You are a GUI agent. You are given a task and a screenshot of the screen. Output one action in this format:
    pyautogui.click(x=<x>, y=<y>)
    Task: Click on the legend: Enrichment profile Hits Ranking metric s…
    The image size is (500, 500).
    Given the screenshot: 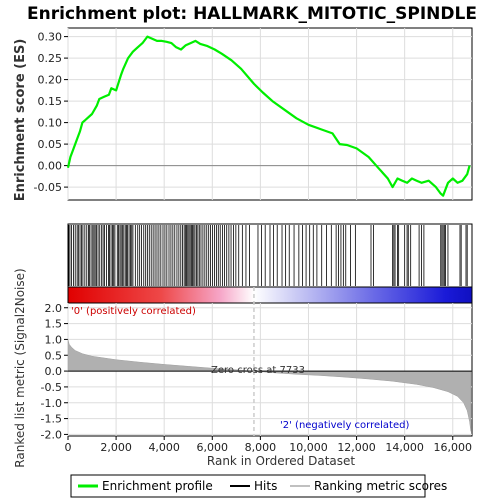 What is the action you would take?
    pyautogui.click(x=258, y=486)
    